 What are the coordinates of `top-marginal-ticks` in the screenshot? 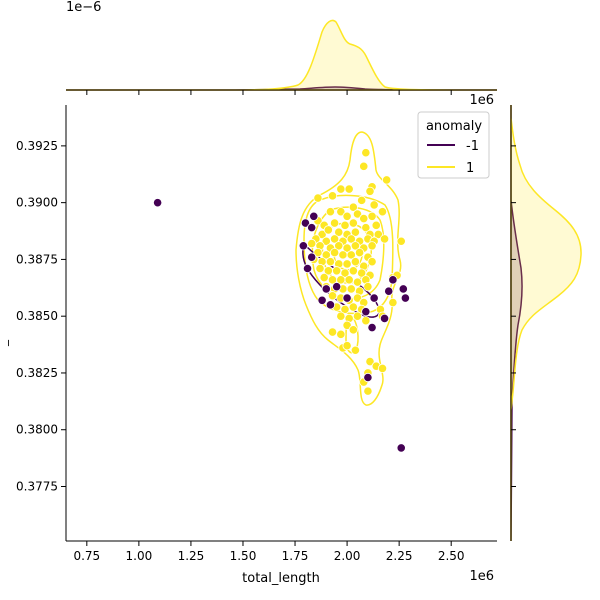 It's located at (269, 92).